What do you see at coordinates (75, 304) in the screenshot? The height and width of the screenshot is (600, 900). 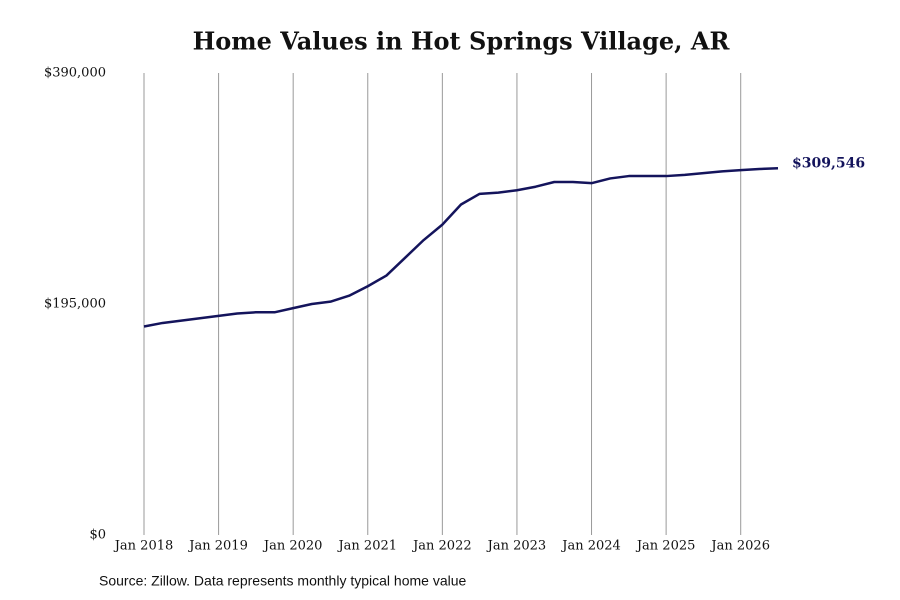 I see `y-tick-label: $195,000` at bounding box center [75, 304].